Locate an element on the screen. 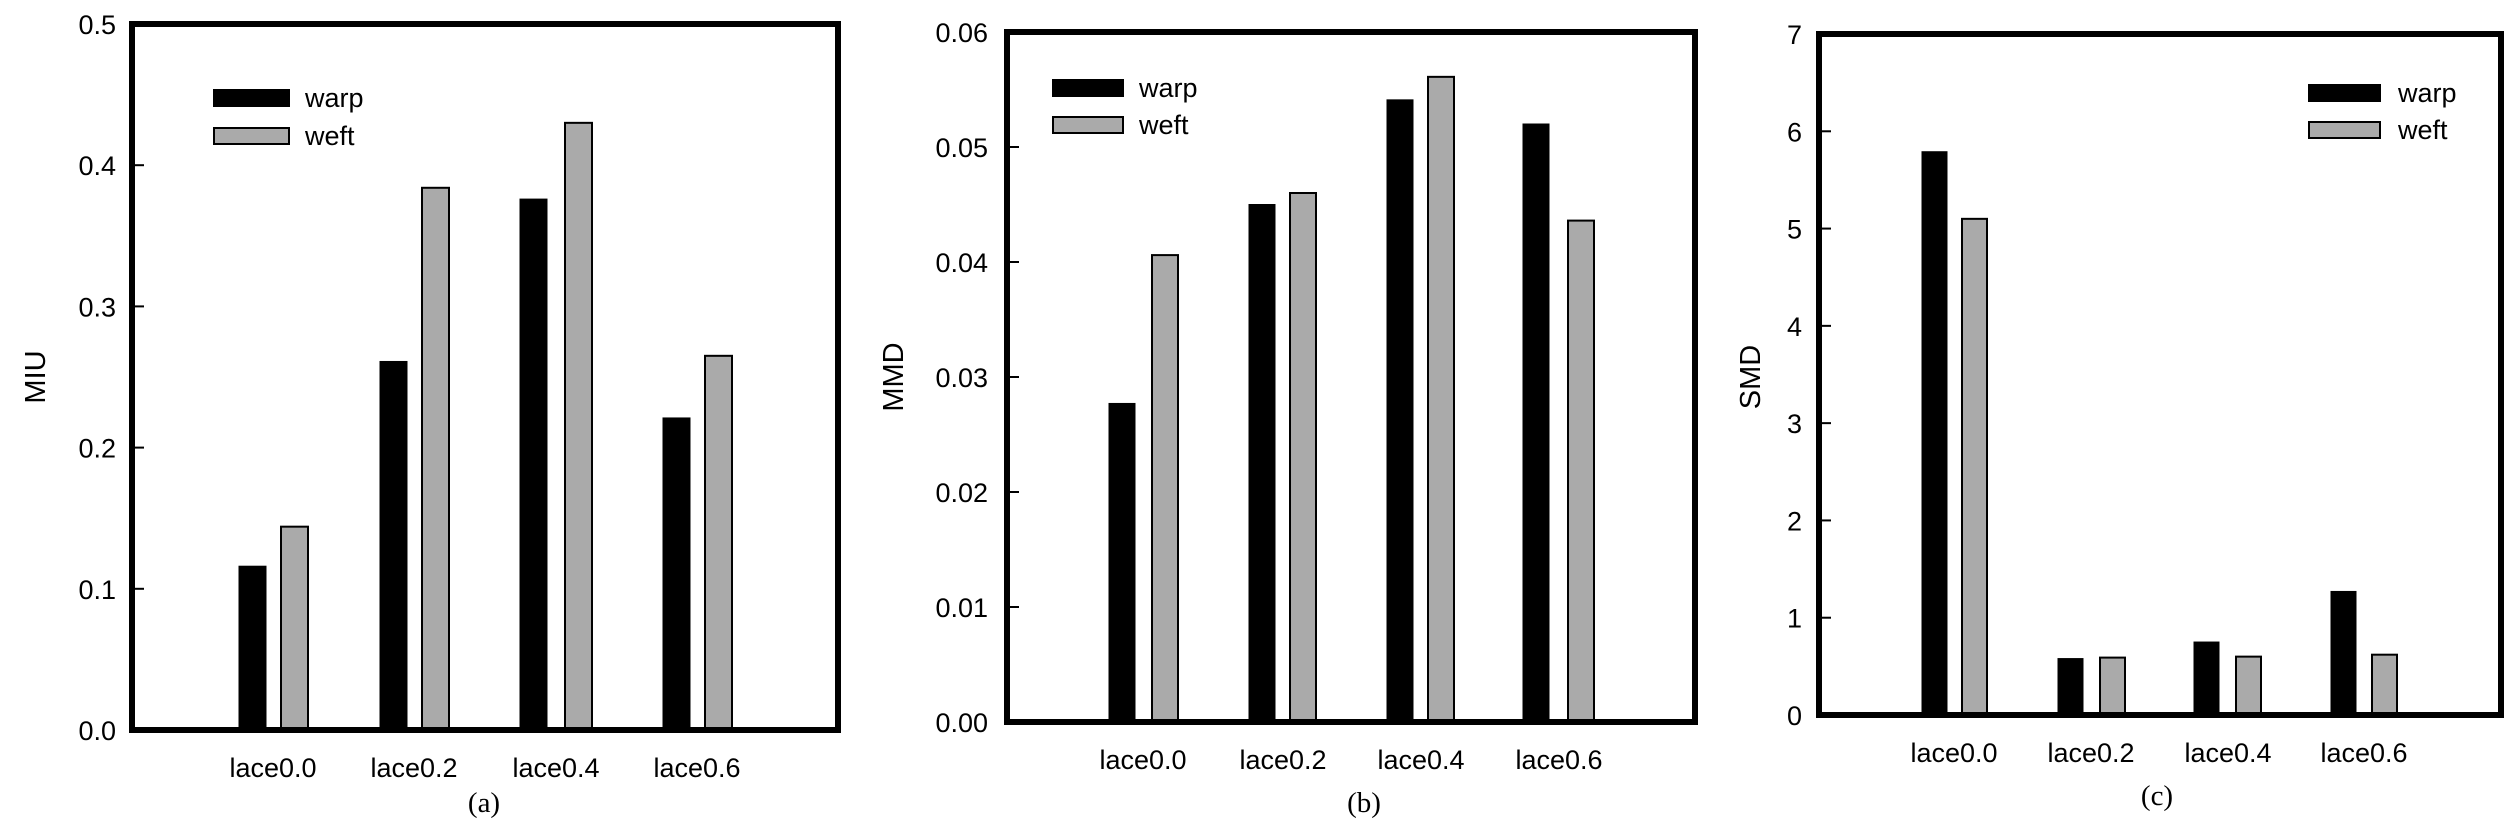 The image size is (2520, 829). y-tick-label: 0.00 is located at coordinates (961, 723).